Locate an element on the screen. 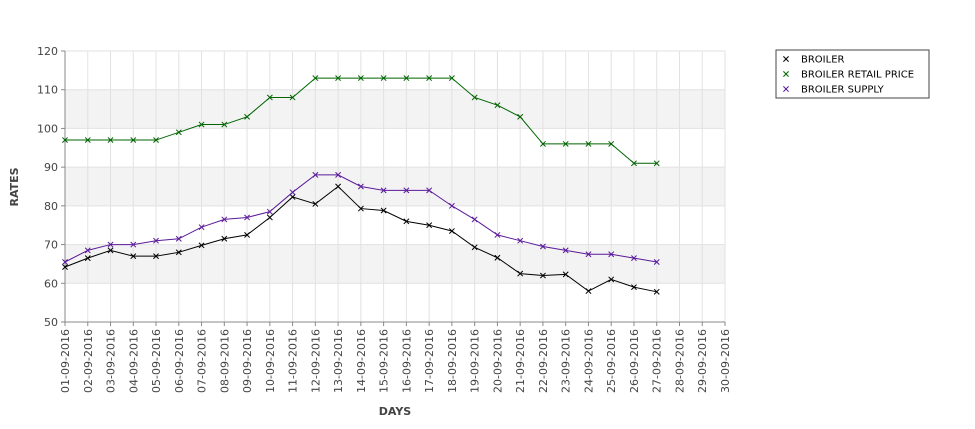  x-tick-label: 22-09-2016 is located at coordinates (543, 361).